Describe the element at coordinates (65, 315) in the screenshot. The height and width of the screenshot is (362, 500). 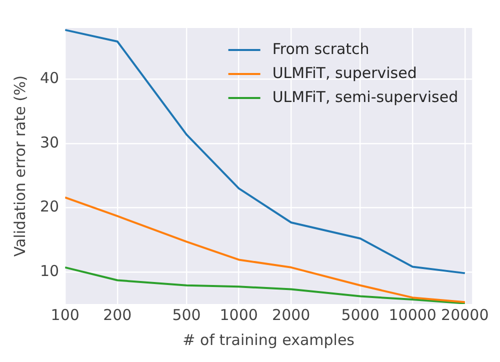
I see `x-tick-label: 100` at that location.